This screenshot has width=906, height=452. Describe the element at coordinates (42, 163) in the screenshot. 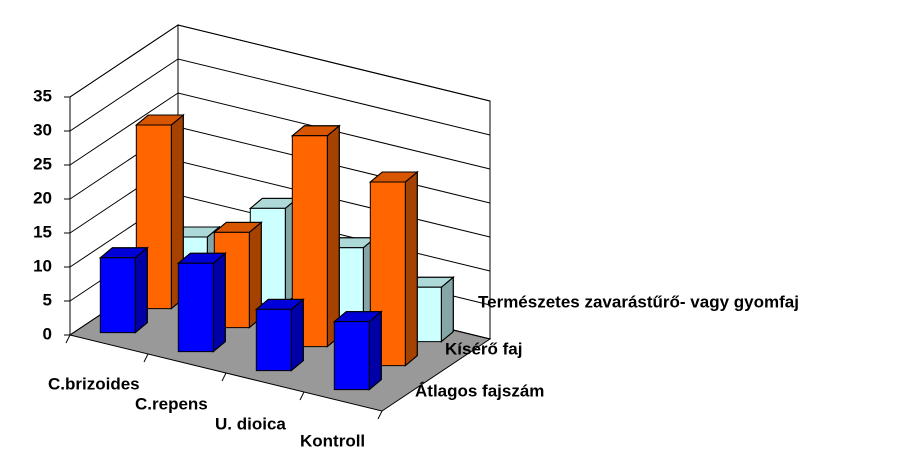

I see `y-tick-label: 25` at that location.